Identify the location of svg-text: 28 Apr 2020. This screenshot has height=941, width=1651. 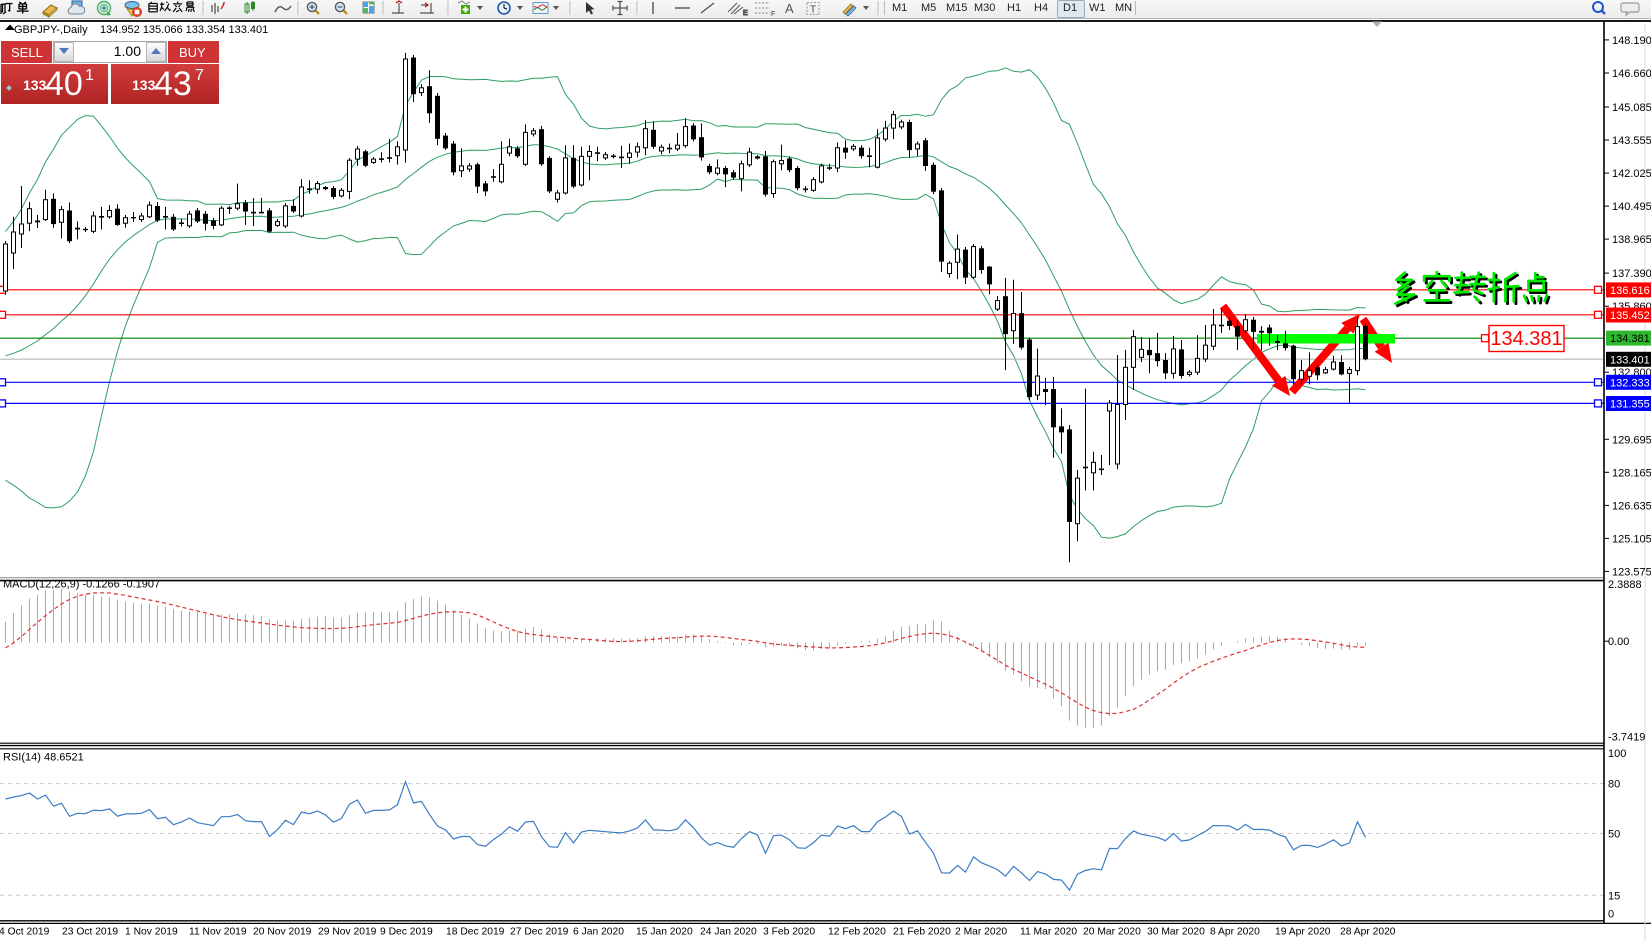
(1368, 932).